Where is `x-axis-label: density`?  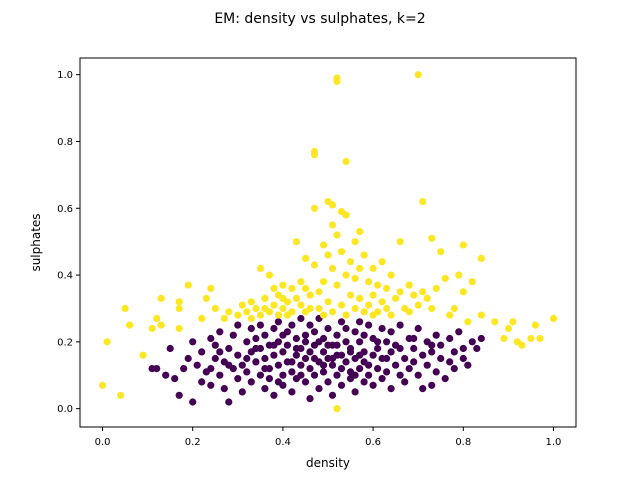 x-axis-label: density is located at coordinates (328, 463).